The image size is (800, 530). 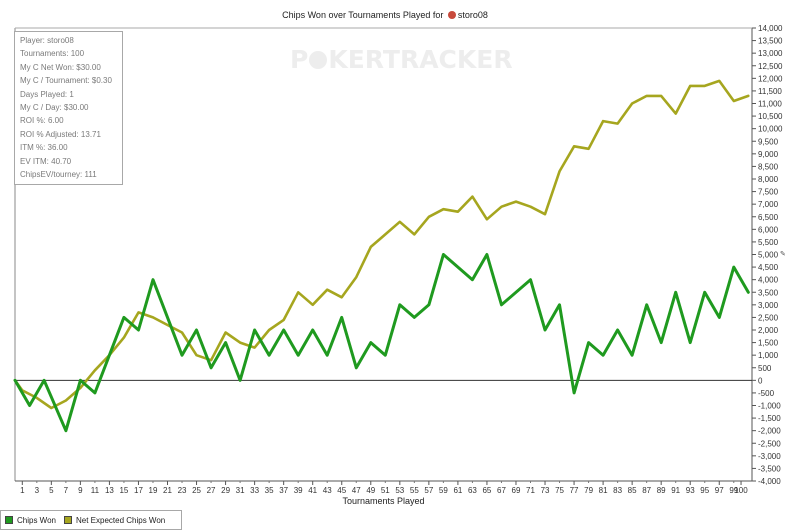 What do you see at coordinates (768, 343) in the screenshot?
I see `y-tick-label: 1,500` at bounding box center [768, 343].